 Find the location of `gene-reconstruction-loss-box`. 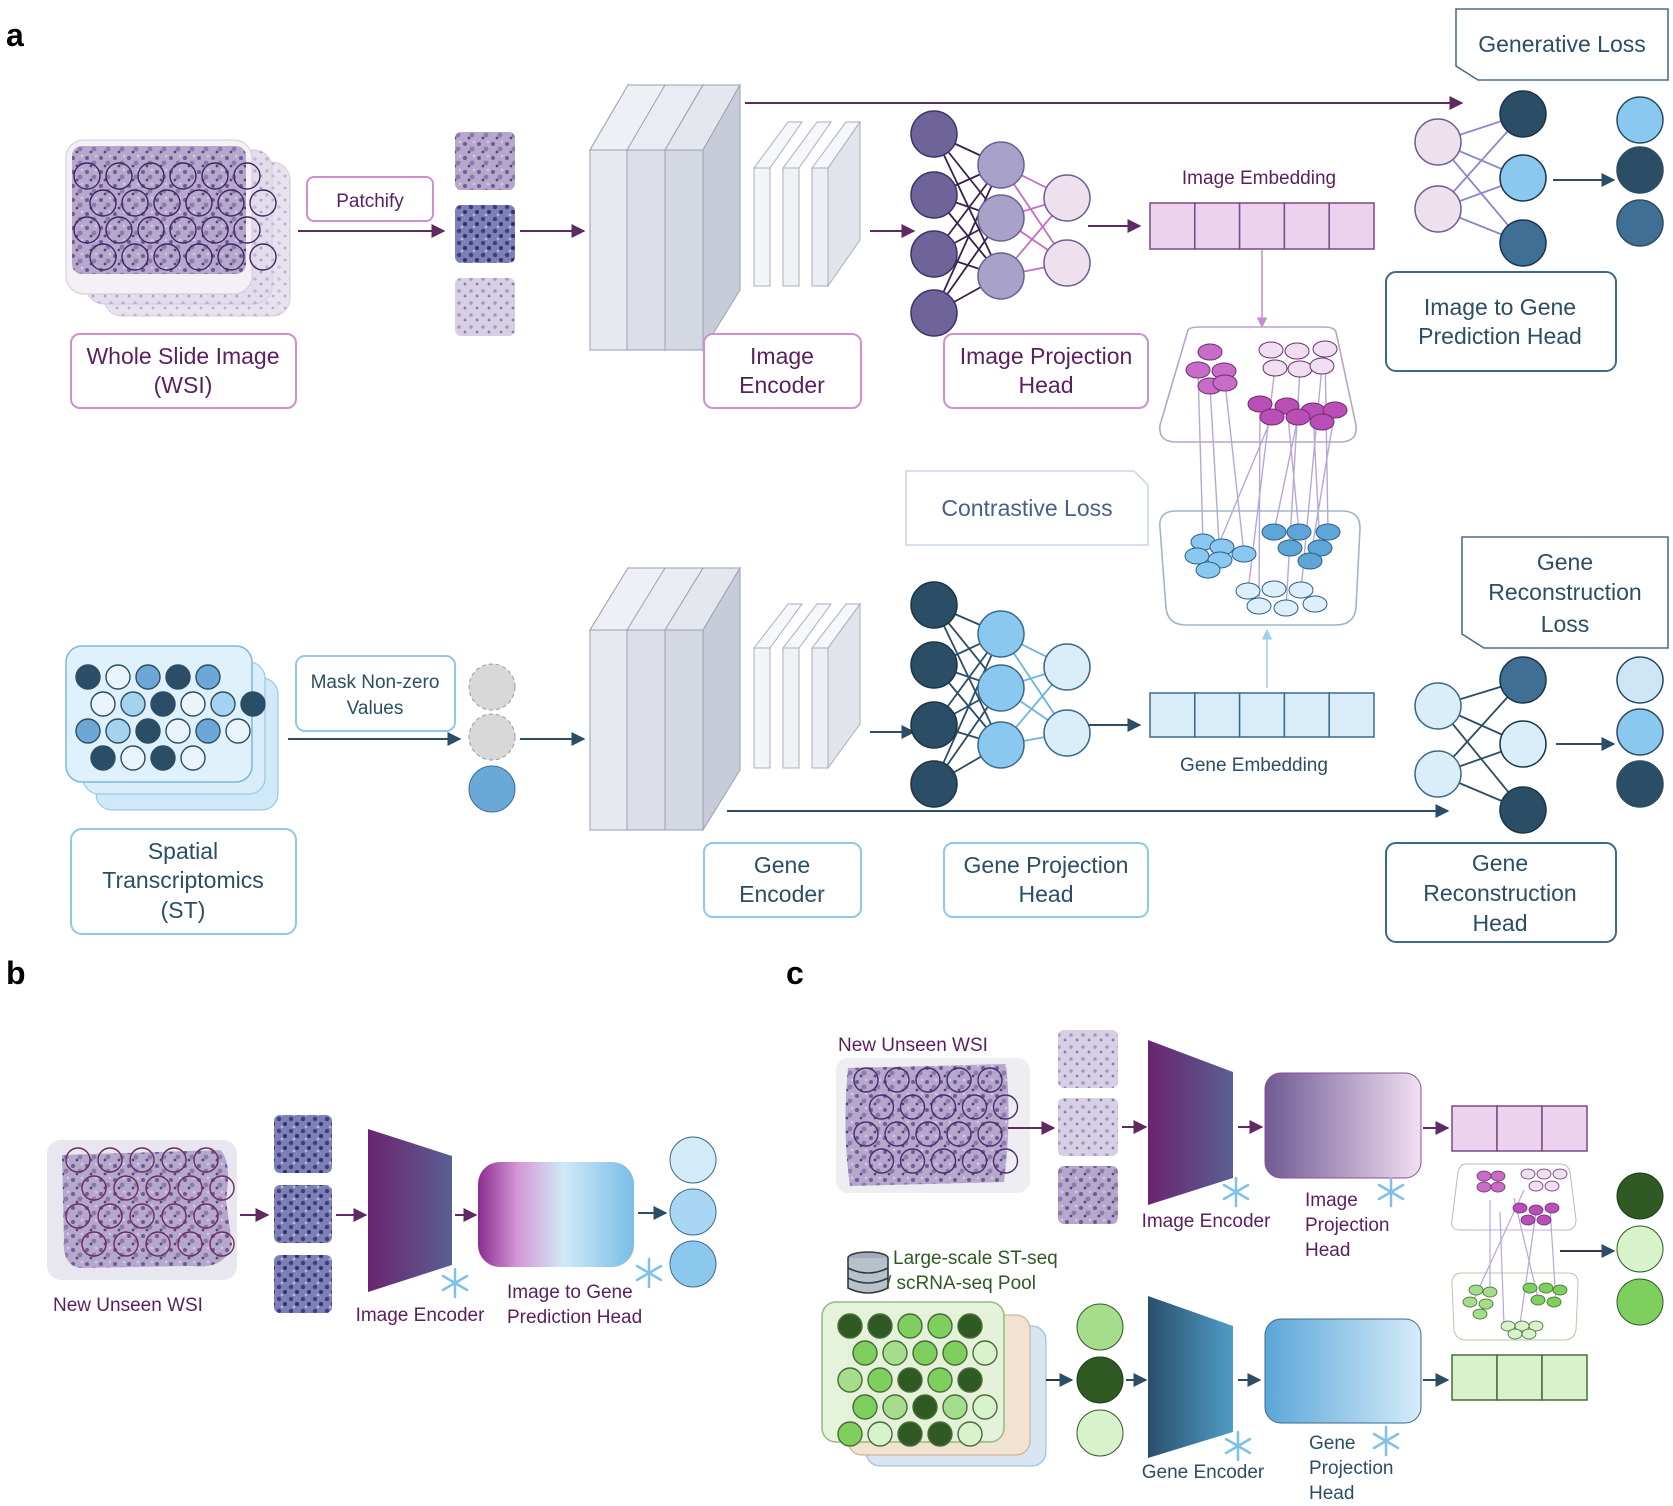

gene-reconstruction-loss-box is located at coordinates (1565, 592).